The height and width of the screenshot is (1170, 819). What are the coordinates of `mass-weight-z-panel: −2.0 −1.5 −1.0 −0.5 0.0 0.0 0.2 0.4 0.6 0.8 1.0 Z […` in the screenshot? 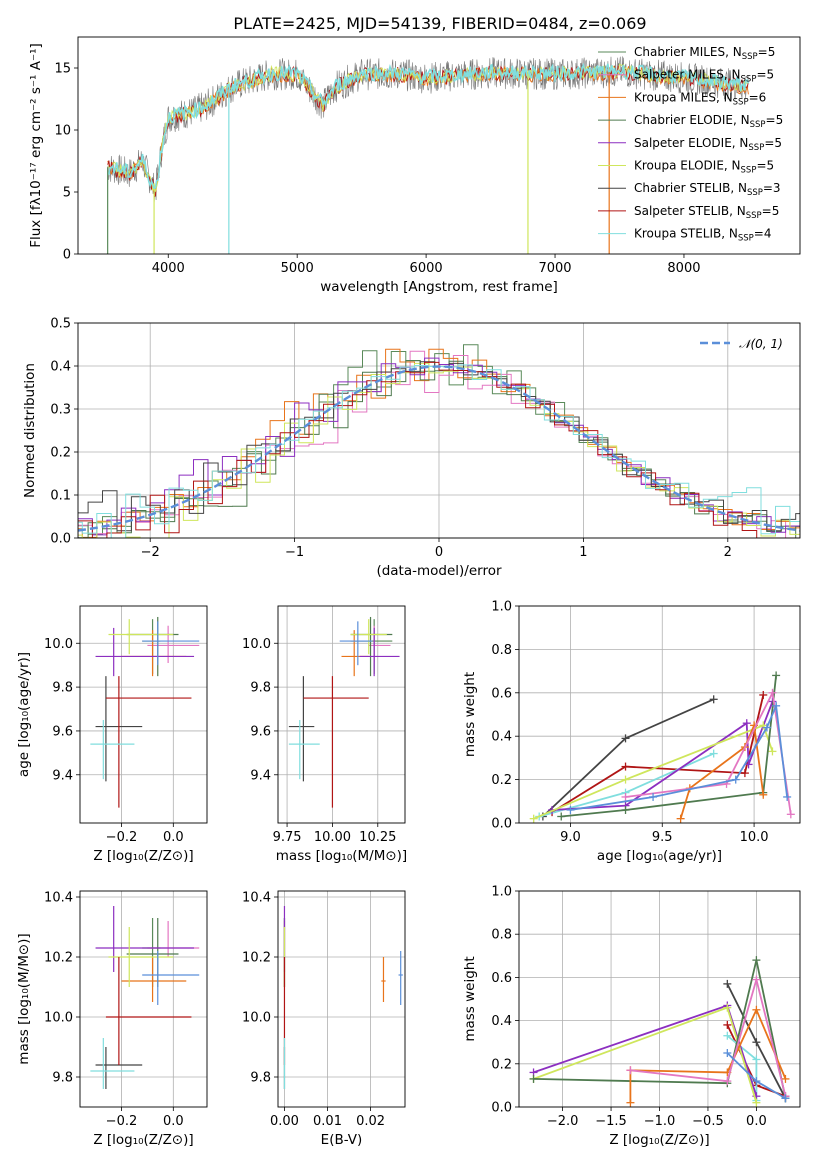 It's located at (631, 1016).